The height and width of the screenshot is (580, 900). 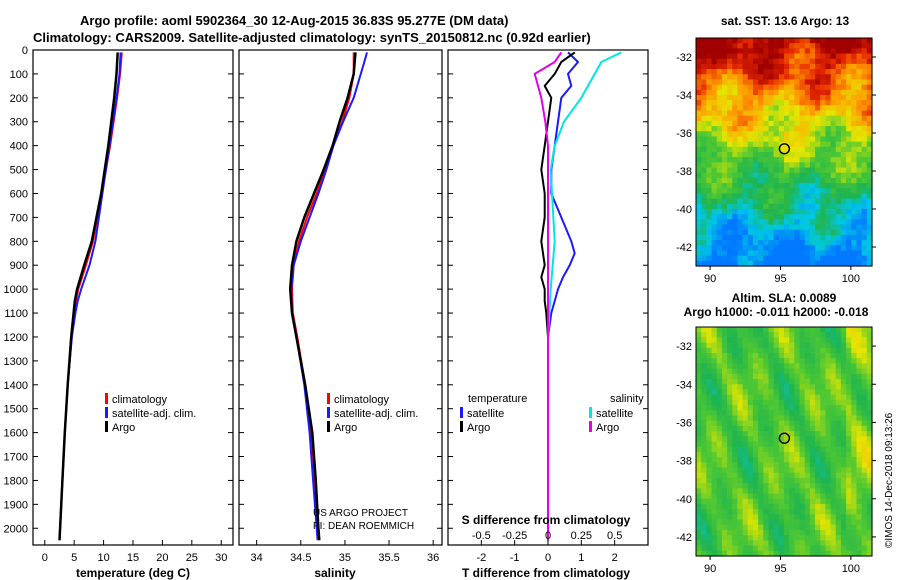 What do you see at coordinates (19, 75) in the screenshot?
I see `depth-tick-label: 100` at bounding box center [19, 75].